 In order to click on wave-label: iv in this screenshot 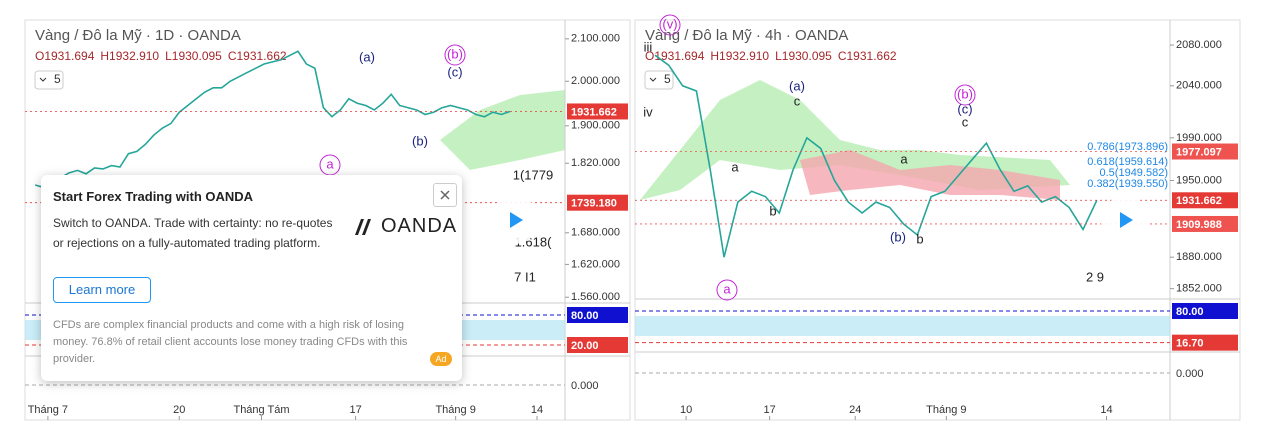, I will do `click(648, 111)`.